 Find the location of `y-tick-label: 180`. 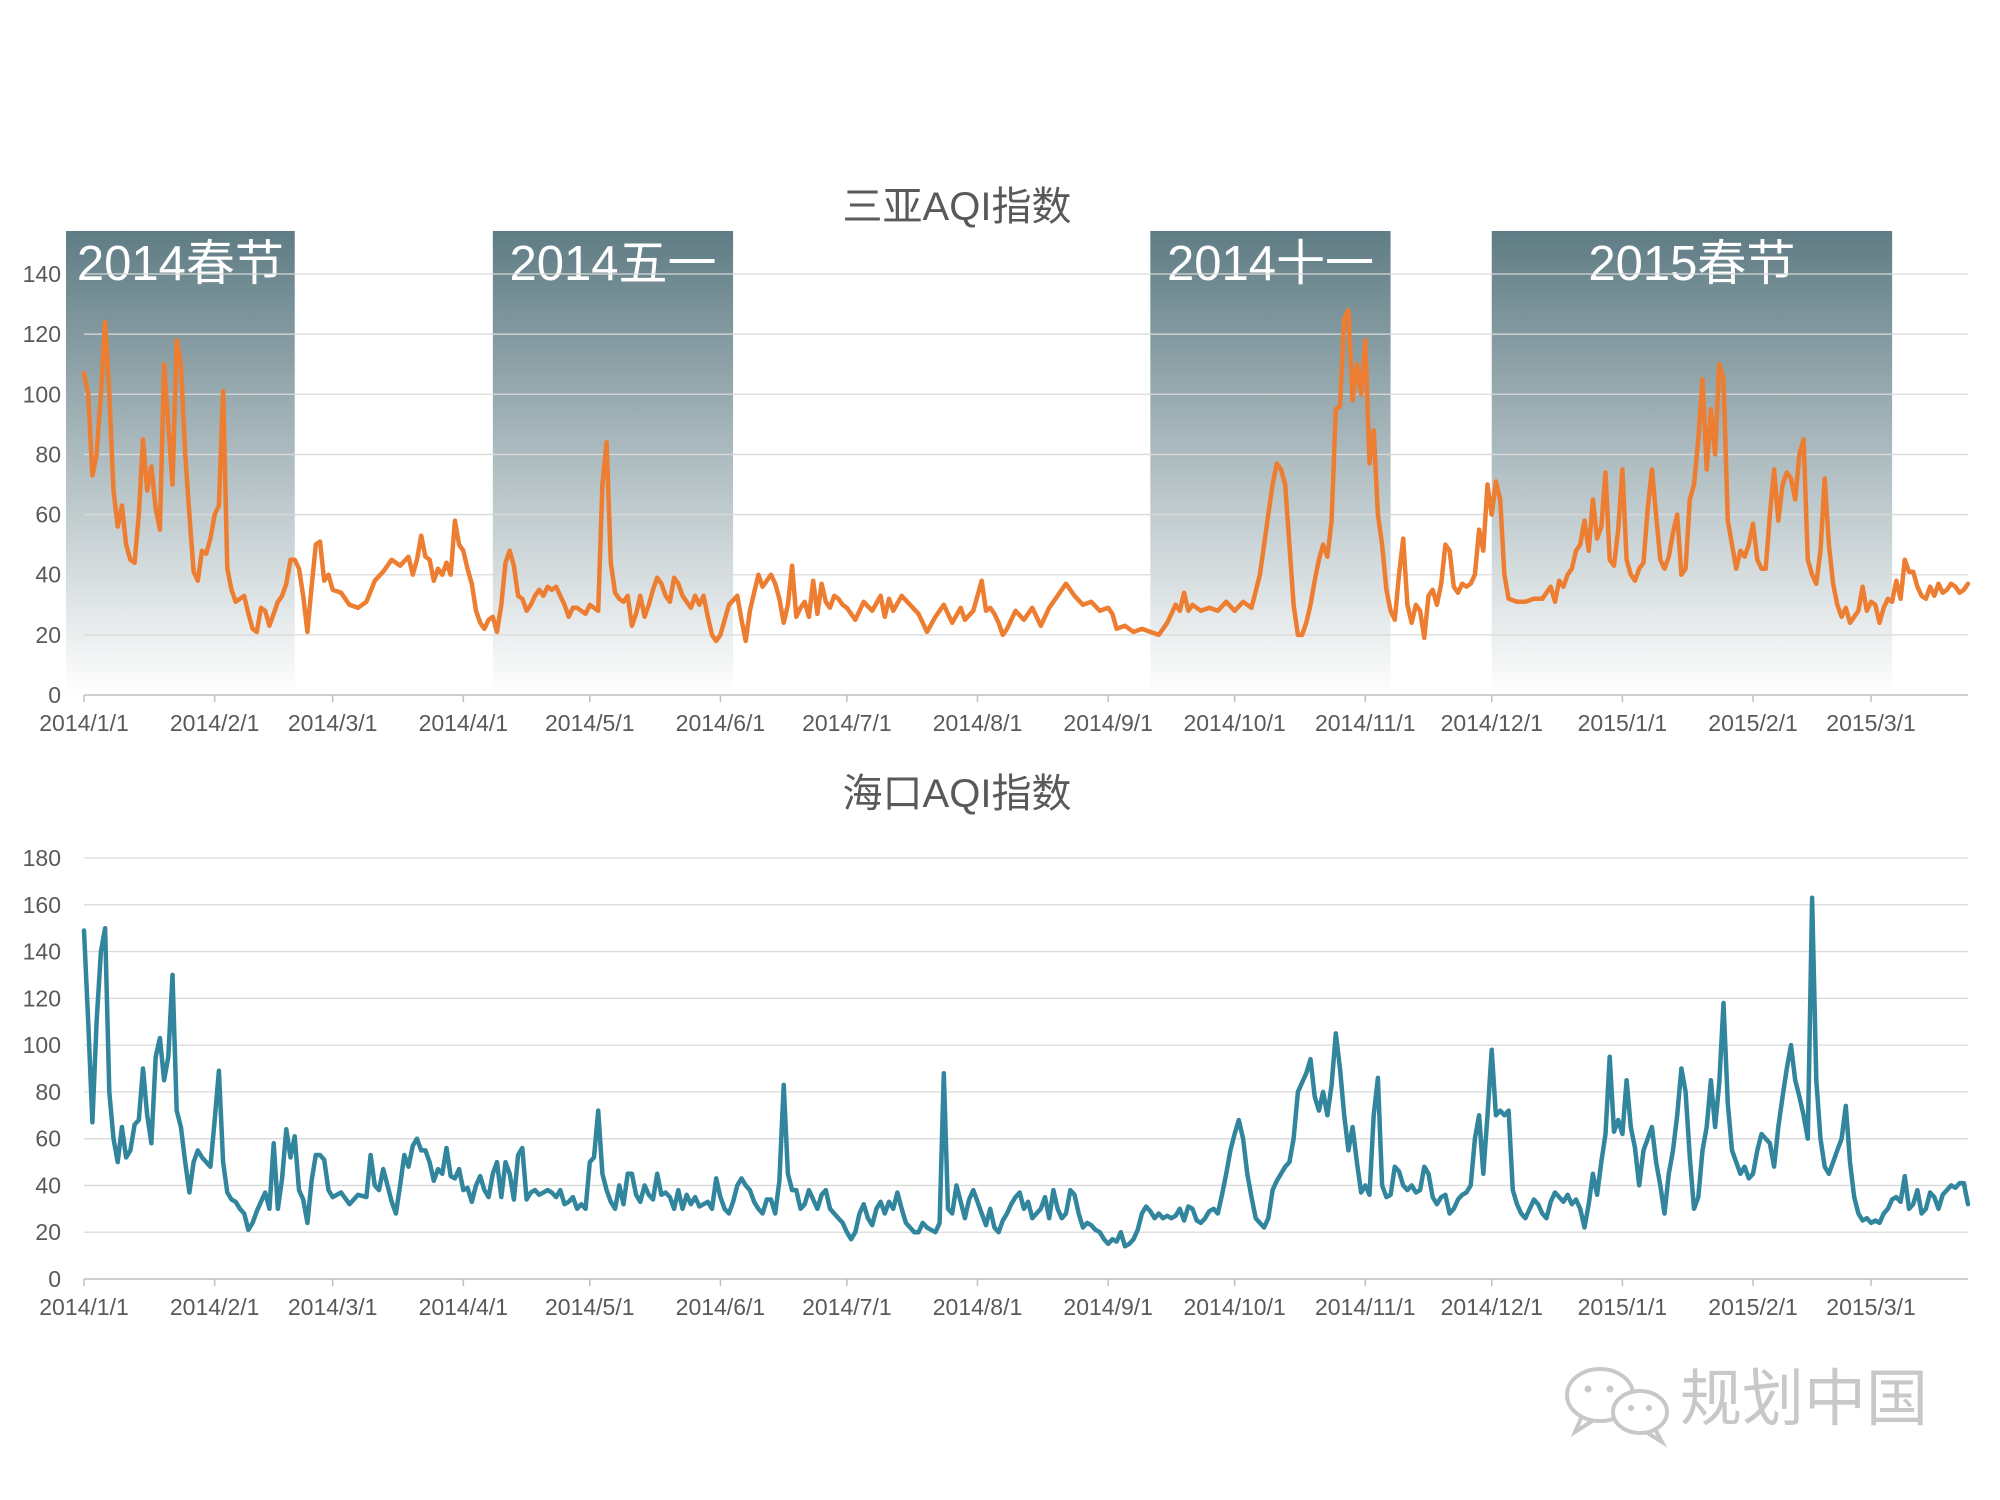

y-tick-label: 180 is located at coordinates (42, 858).